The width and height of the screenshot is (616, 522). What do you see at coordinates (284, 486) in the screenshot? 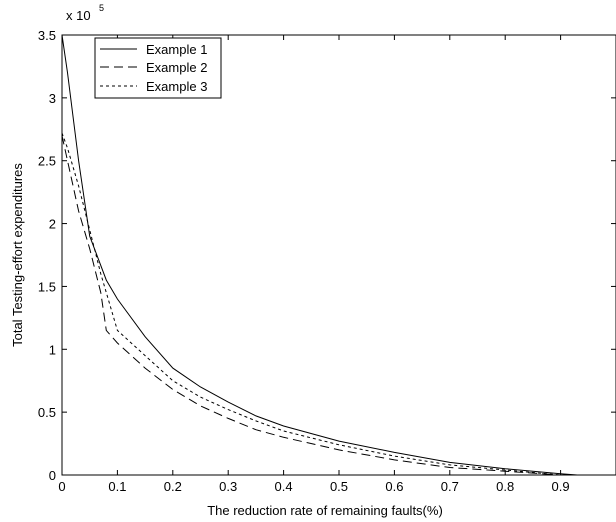
I see `x-tick-label: 0.4` at bounding box center [284, 486].